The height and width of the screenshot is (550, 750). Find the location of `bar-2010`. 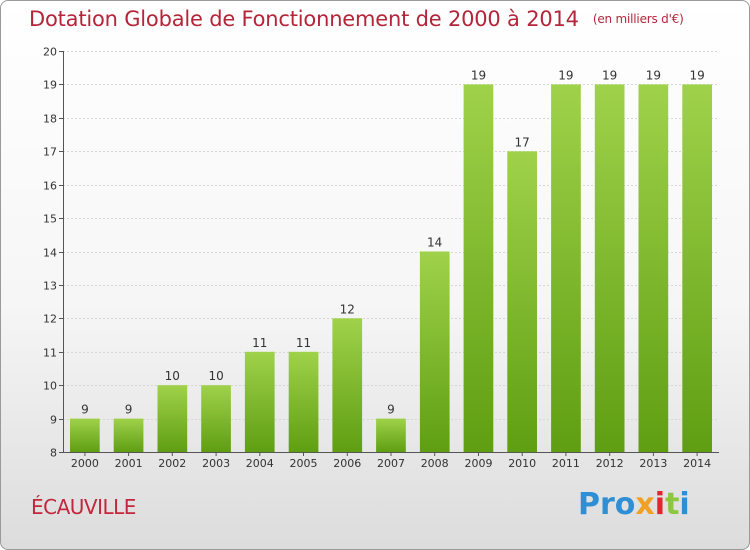

bar-2010 is located at coordinates (522, 302).